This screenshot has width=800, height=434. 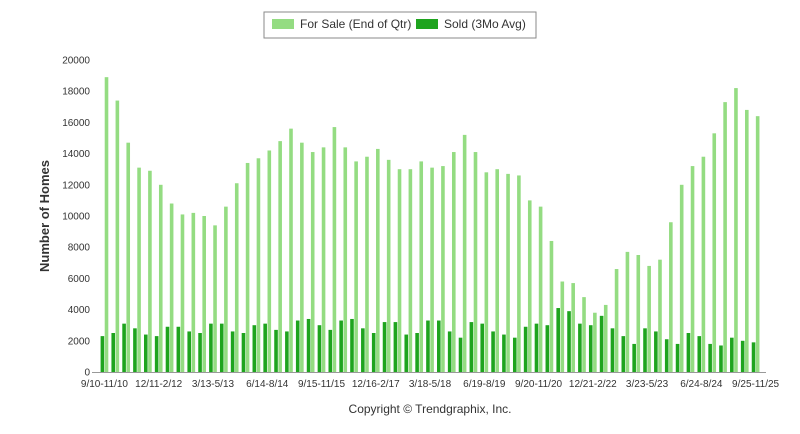 I want to click on y-tick-label: 14000, so click(x=76, y=154).